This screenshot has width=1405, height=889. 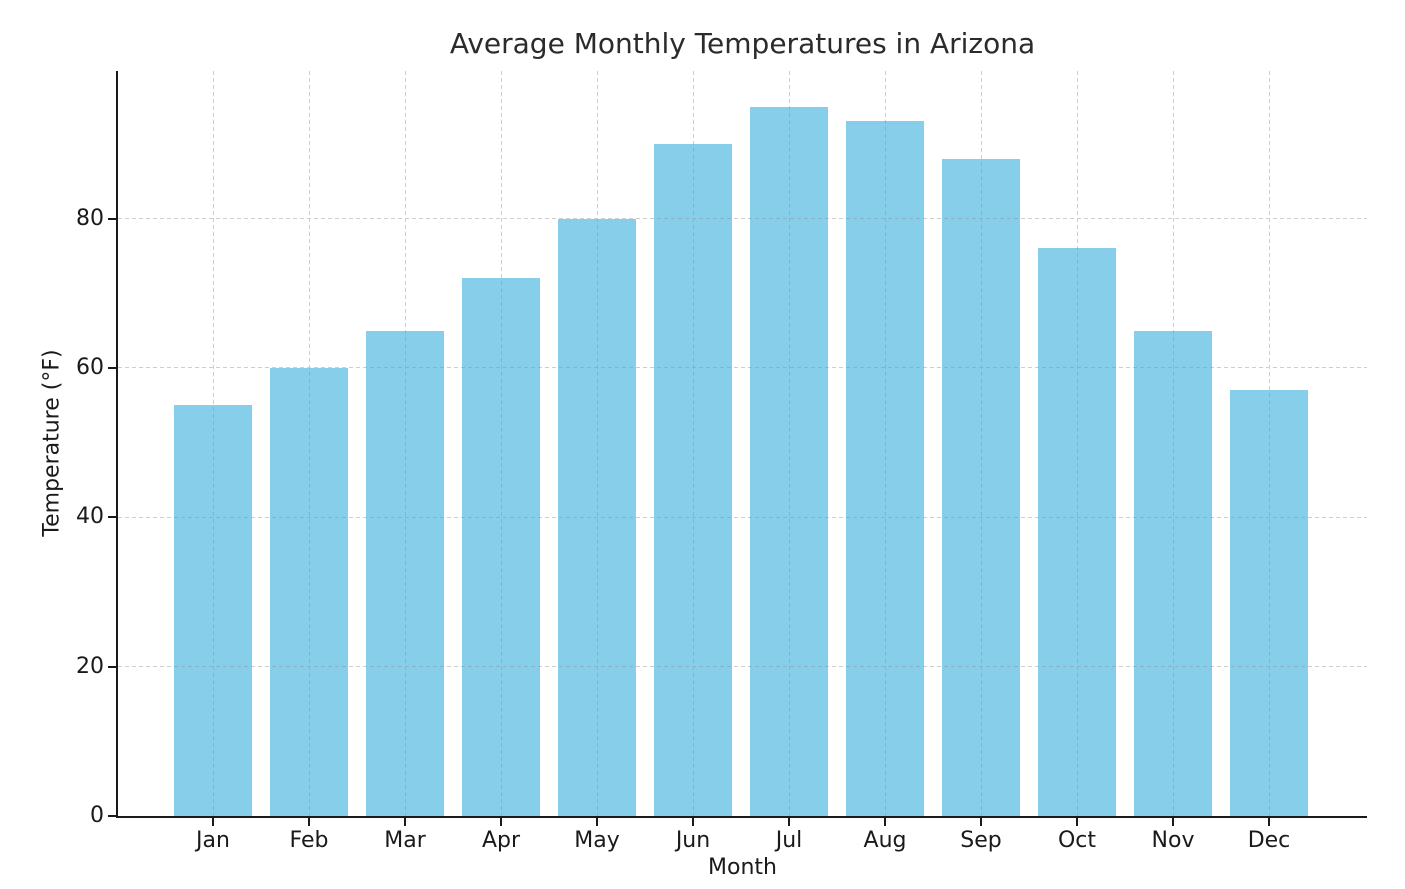 What do you see at coordinates (1077, 532) in the screenshot?
I see `bar-oct` at bounding box center [1077, 532].